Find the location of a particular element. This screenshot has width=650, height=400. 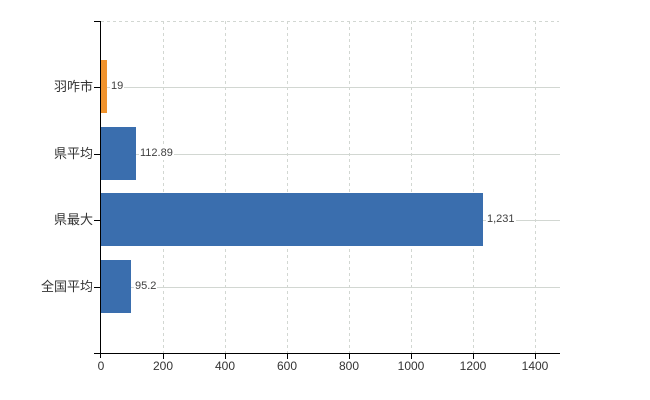

y-axis-top-tick is located at coordinates (97, 21).